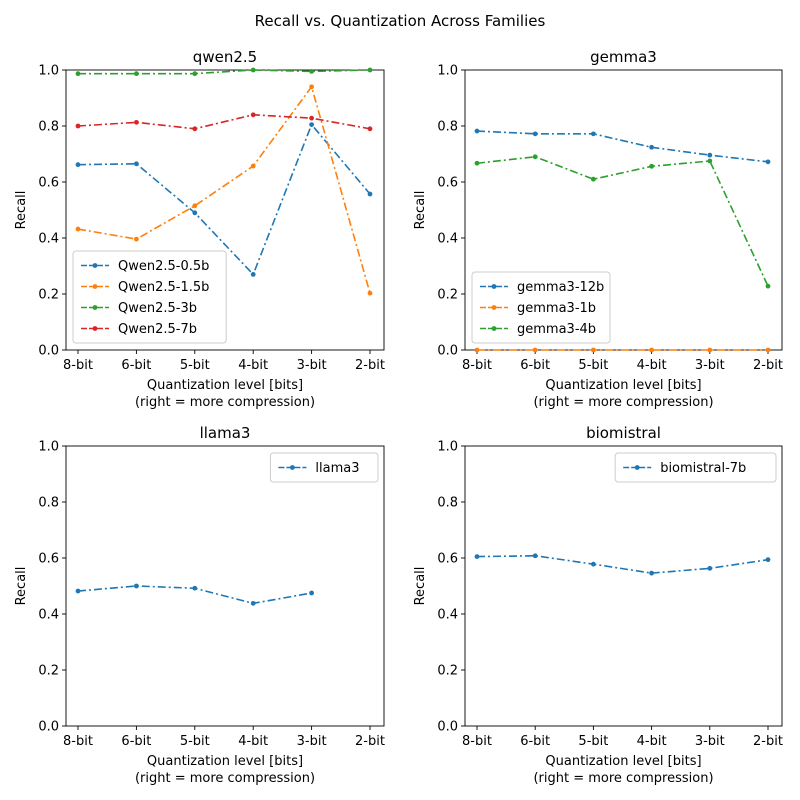 This screenshot has width=800, height=800. Describe the element at coordinates (535, 741) in the screenshot. I see `x-tick-label: 6-bit` at that location.